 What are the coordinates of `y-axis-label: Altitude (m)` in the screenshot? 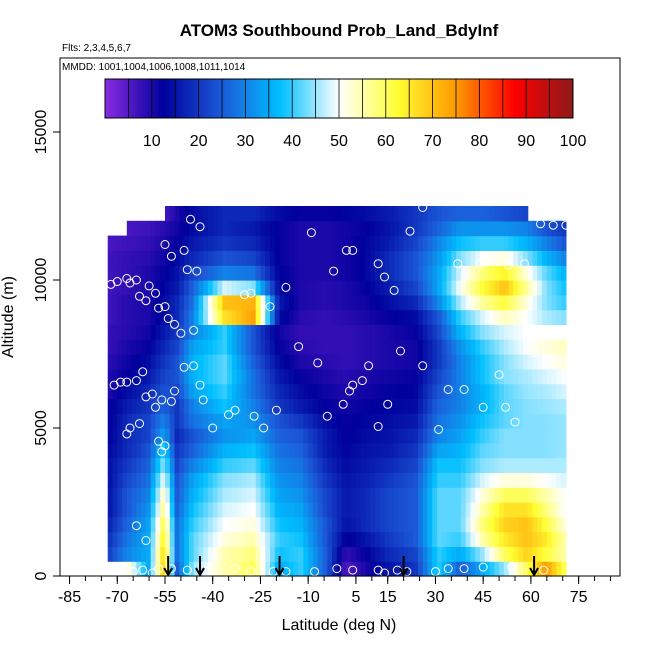 It's located at (8, 317).